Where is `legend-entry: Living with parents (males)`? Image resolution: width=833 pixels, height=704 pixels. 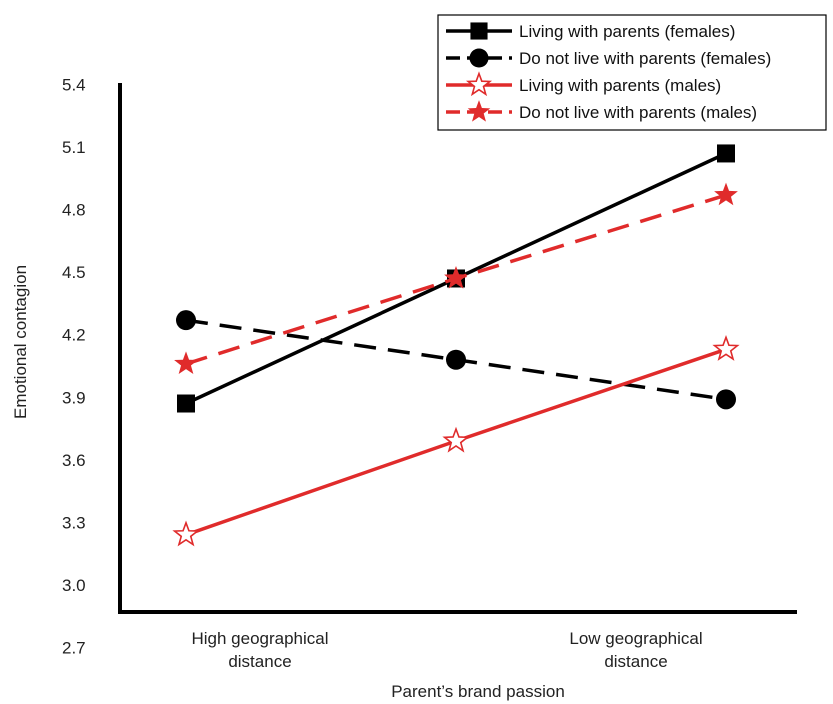
legend-entry: Living with parents (males) is located at coordinates (583, 84).